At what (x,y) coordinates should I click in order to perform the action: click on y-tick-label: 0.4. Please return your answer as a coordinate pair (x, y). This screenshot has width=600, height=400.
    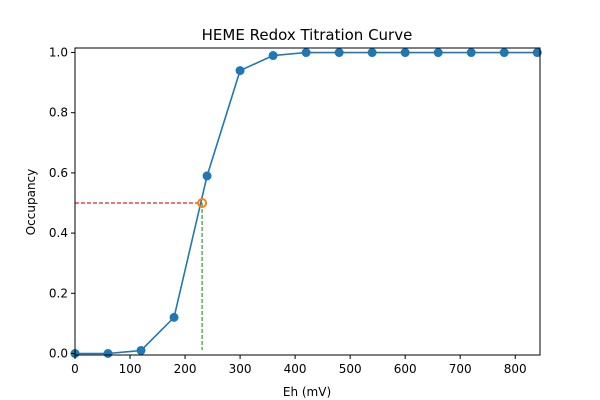
    Looking at the image, I should click on (58, 233).